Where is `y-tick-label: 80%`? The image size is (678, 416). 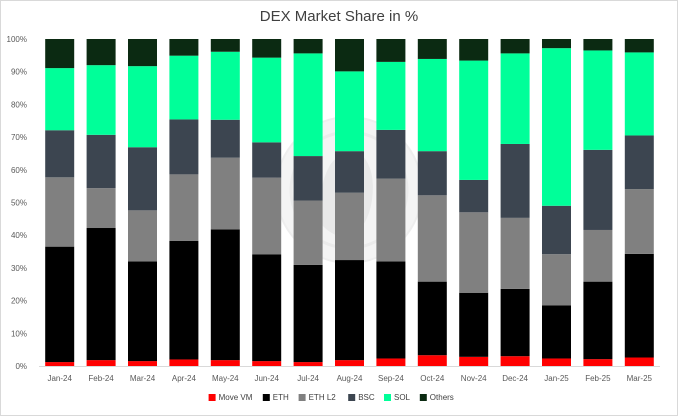 y-tick-label: 80% is located at coordinates (19, 104).